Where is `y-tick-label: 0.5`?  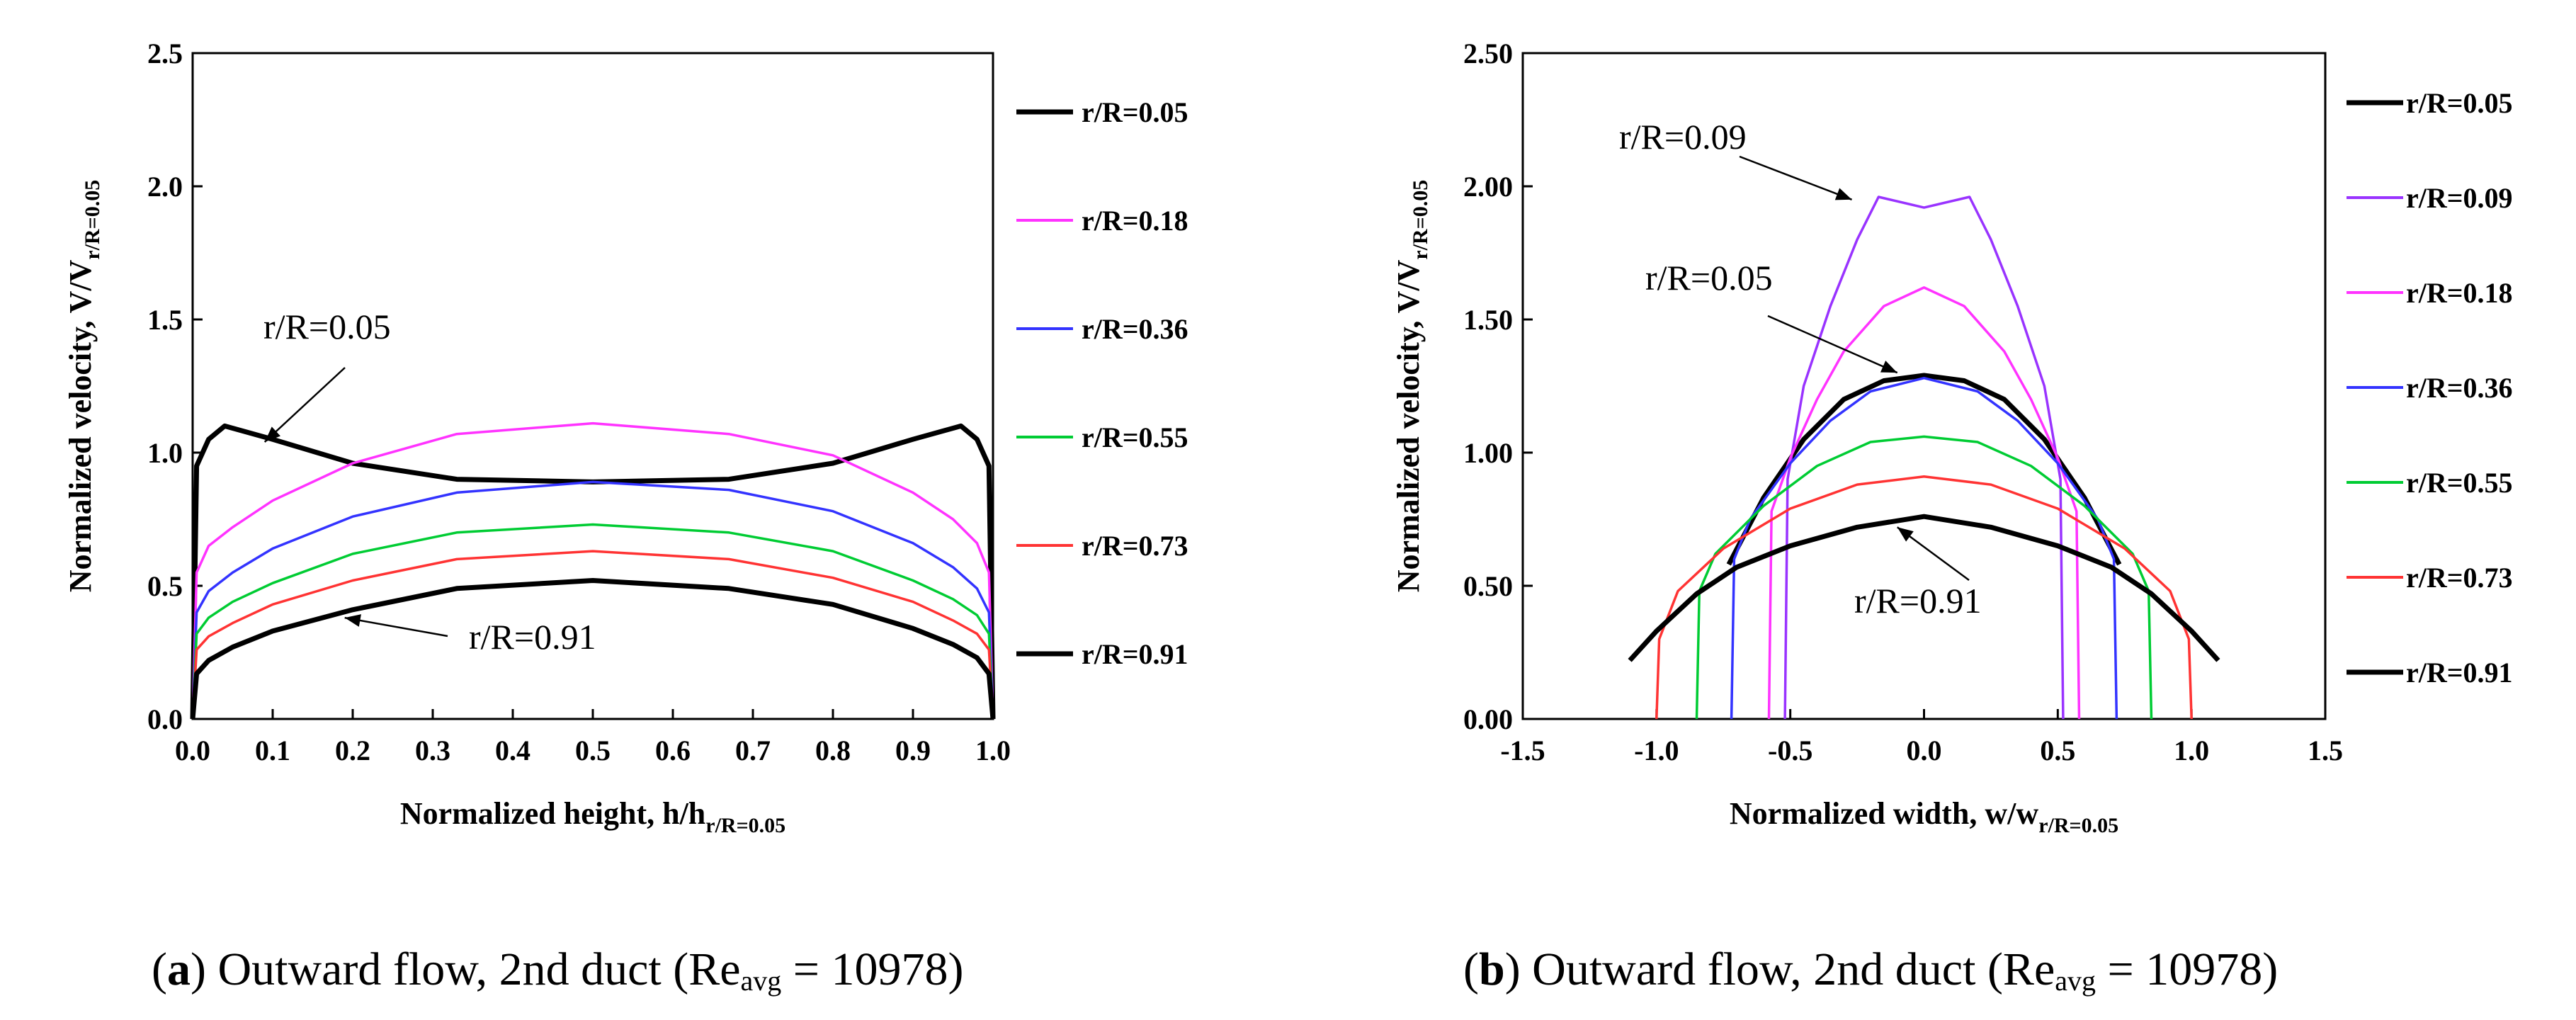
y-tick-label: 0.5 is located at coordinates (165, 586).